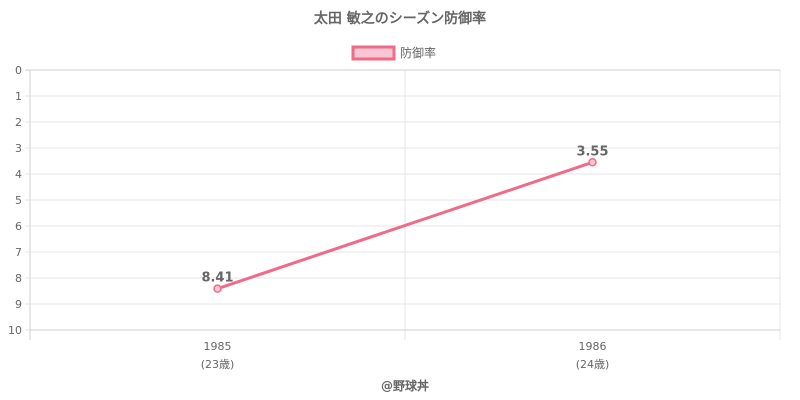  What do you see at coordinates (418, 52) in the screenshot?
I see `legend-label: 防御率` at bounding box center [418, 52].